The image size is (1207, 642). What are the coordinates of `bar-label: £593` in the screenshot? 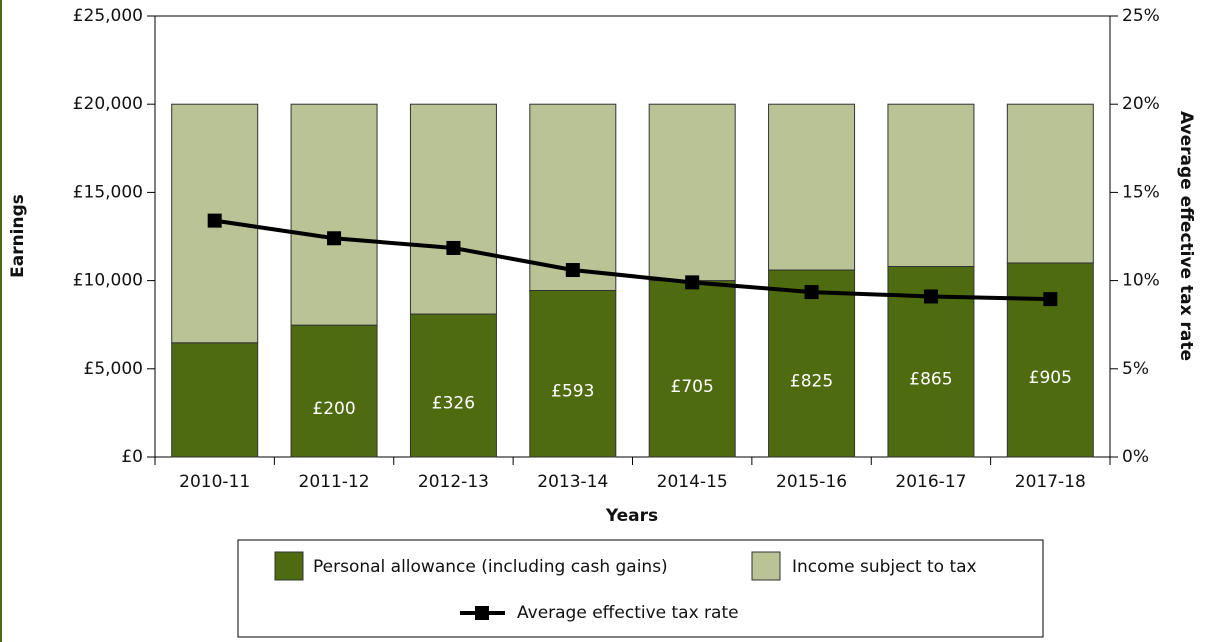 It's located at (572, 392).